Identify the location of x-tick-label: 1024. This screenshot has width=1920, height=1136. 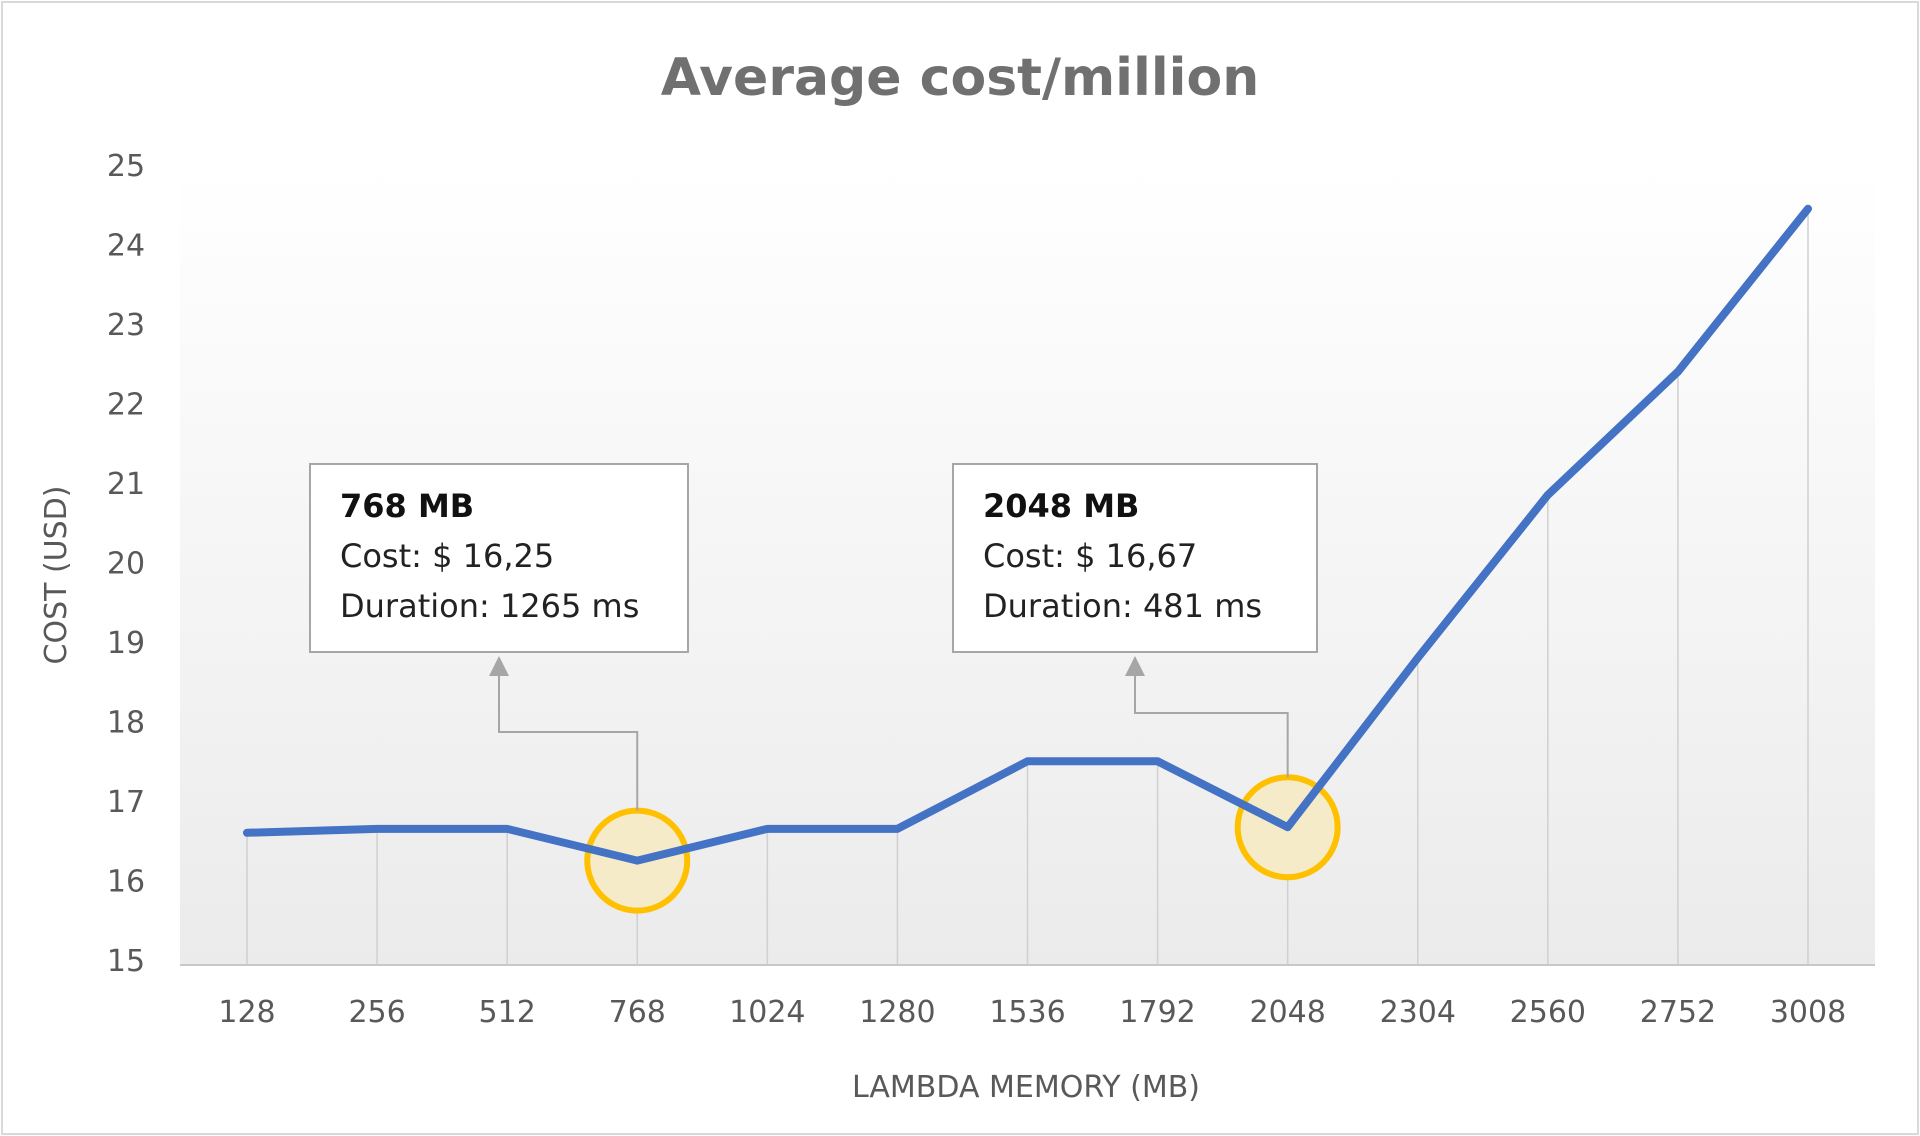
(767, 1012).